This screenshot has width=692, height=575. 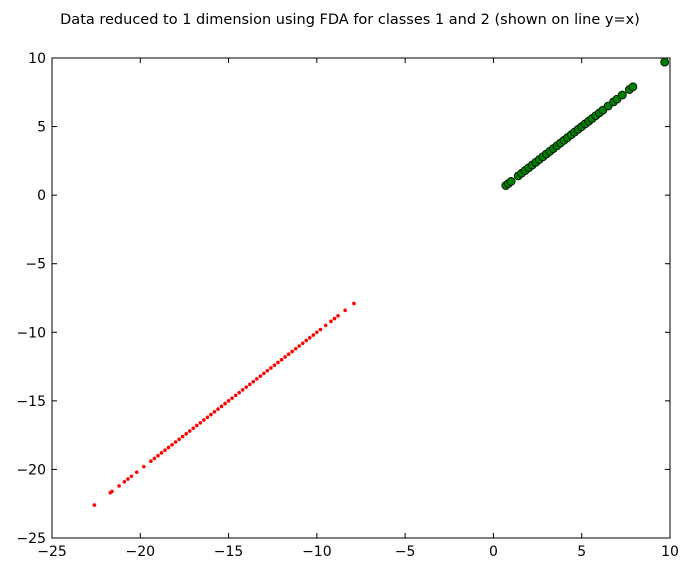 What do you see at coordinates (670, 552) in the screenshot?
I see `x-tick-label: 10` at bounding box center [670, 552].